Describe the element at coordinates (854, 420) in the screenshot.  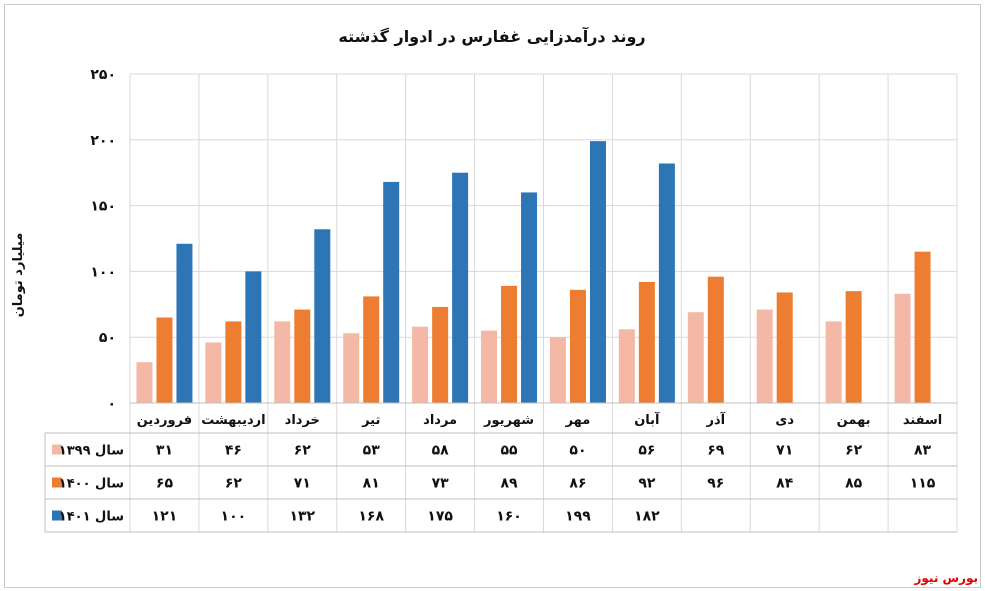
I see `category-label: بهمن` at that location.